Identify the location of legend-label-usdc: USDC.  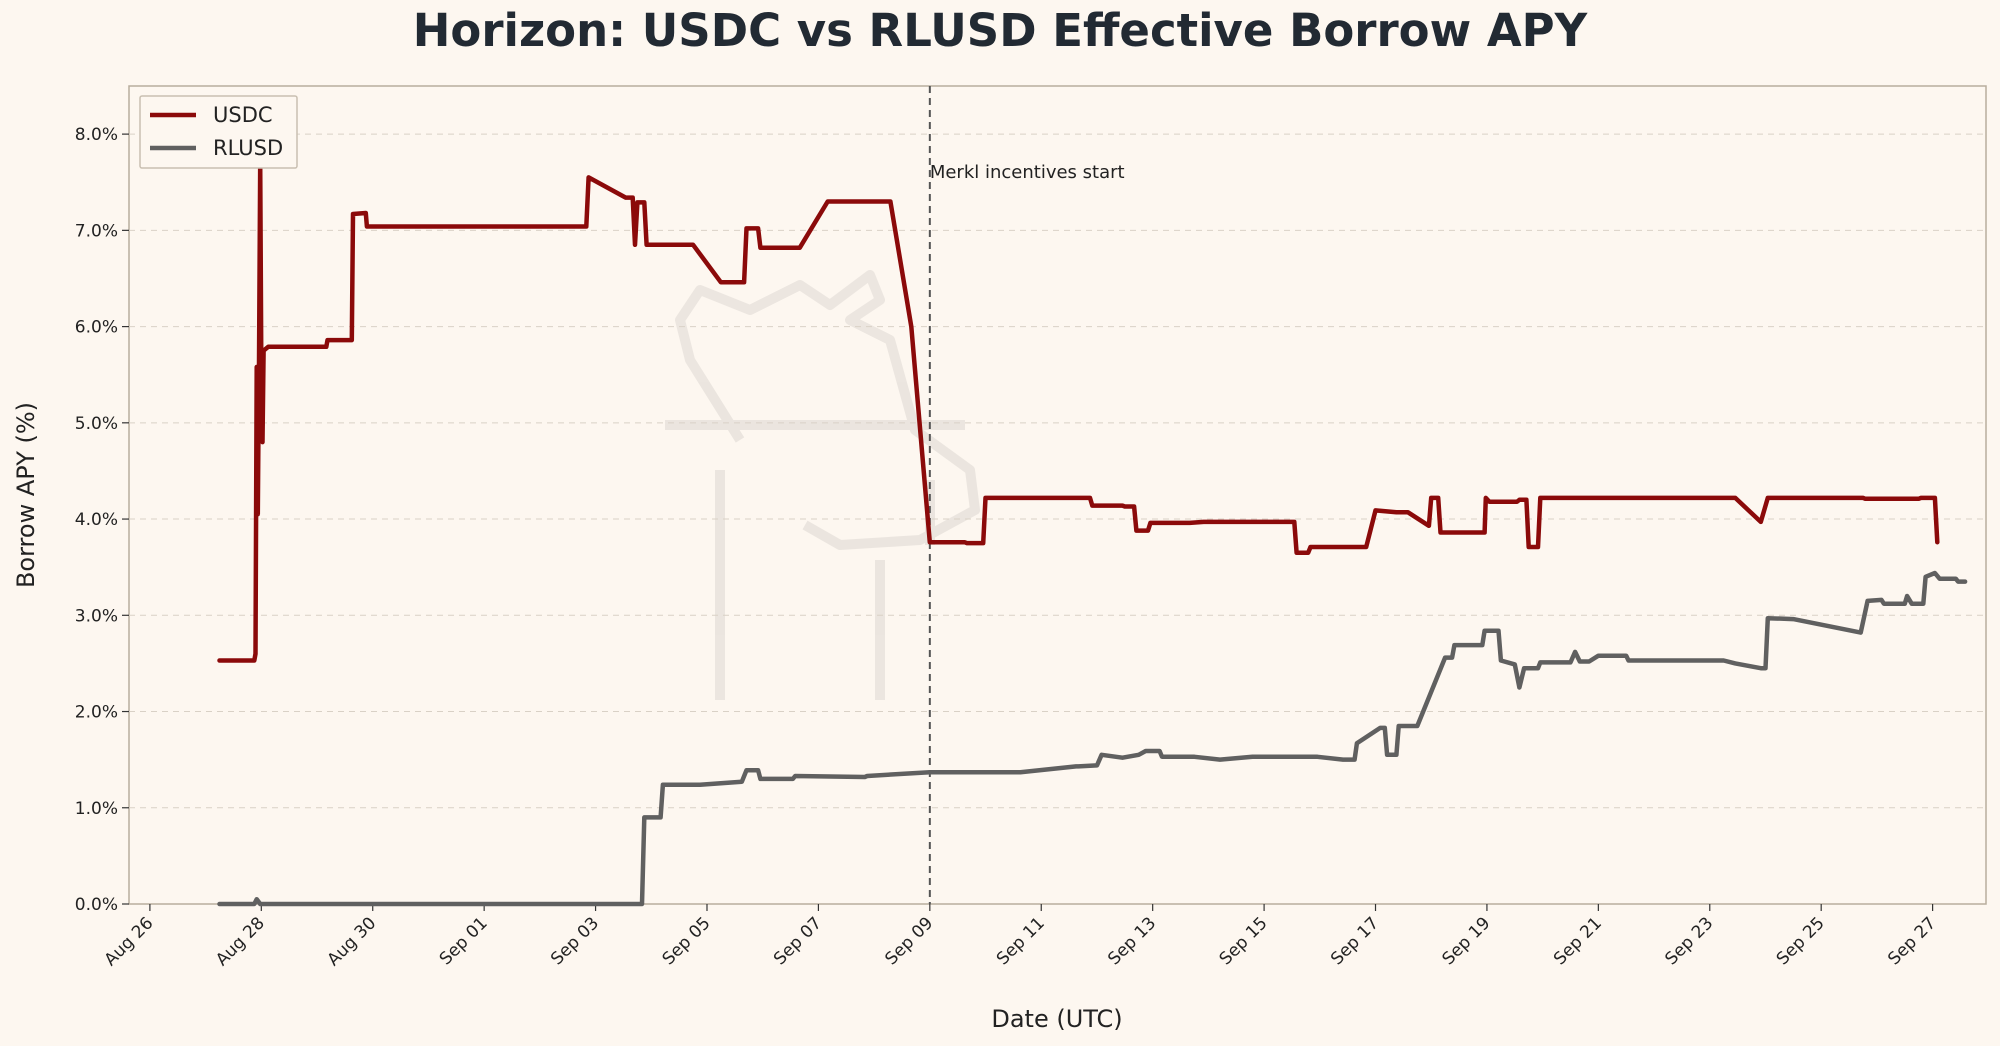
(243, 115).